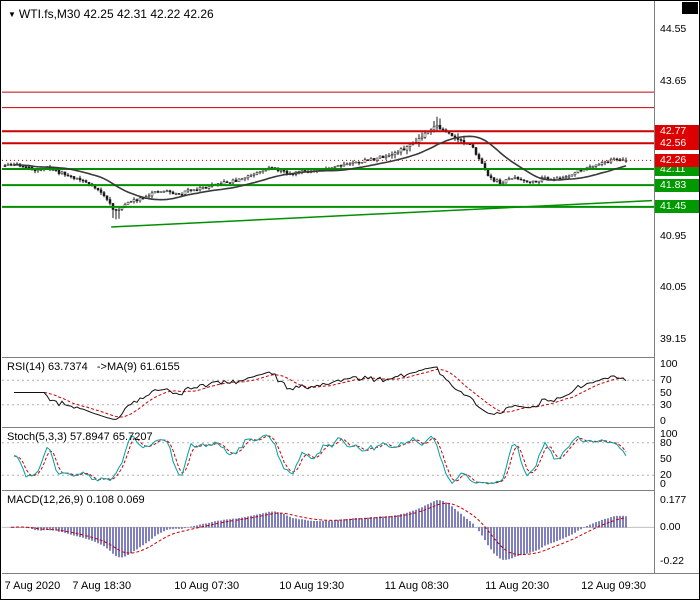  I want to click on stochastic-panel: Stoch(5,3,3) 57.8947 65.7207, so click(328, 458).